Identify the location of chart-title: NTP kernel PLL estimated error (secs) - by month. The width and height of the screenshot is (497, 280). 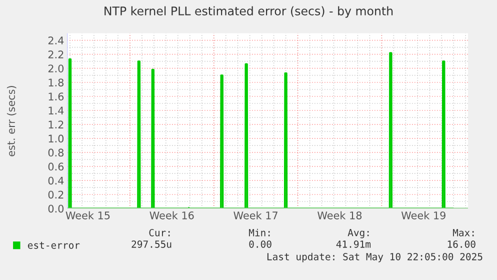
(248, 12).